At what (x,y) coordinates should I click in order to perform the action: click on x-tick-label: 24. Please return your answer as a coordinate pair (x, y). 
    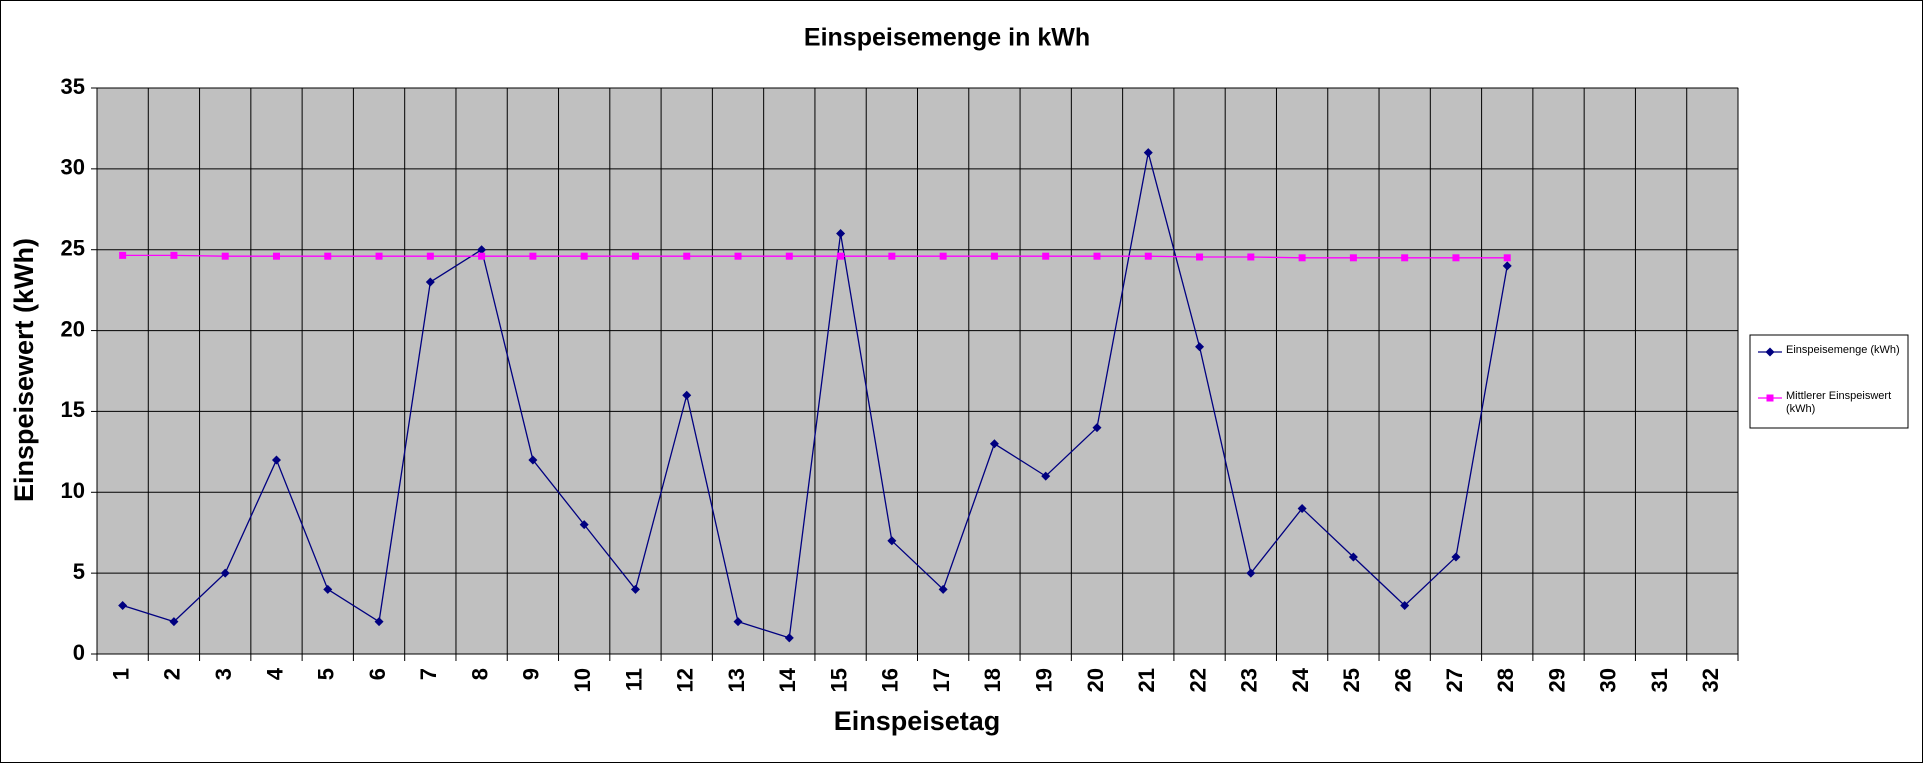
    Looking at the image, I should click on (1300, 679).